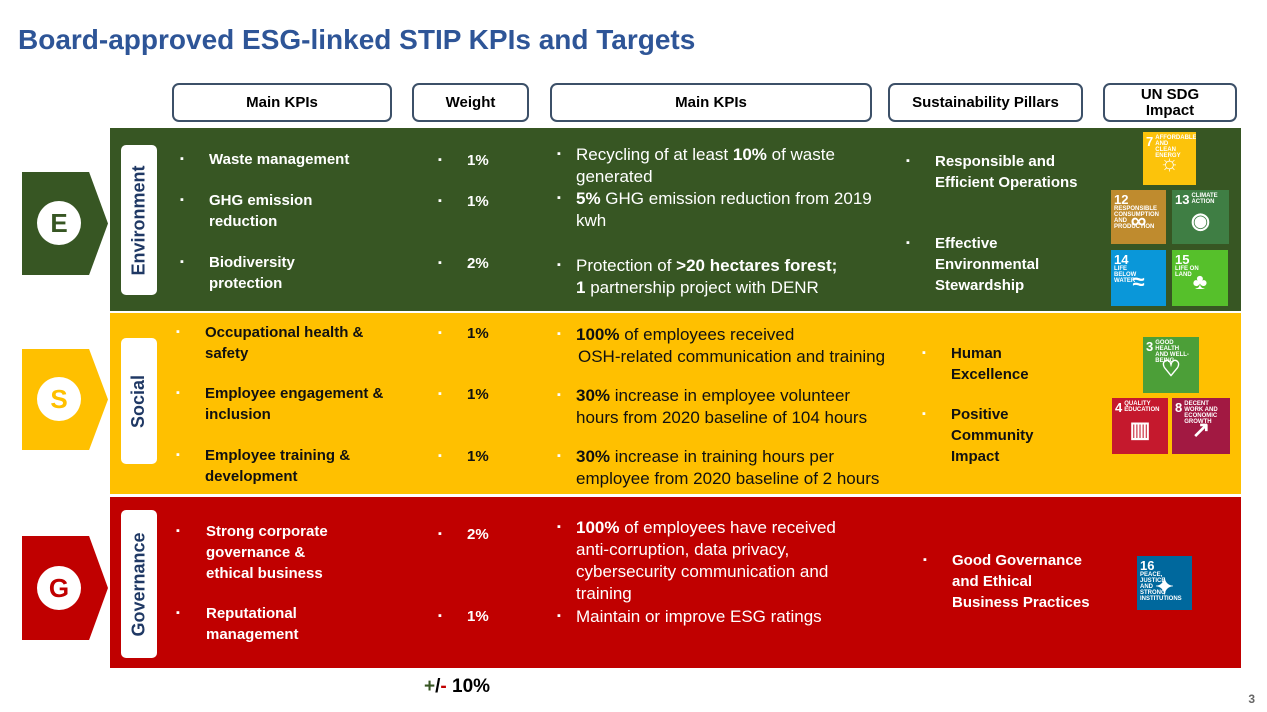  Describe the element at coordinates (749, 154) in the screenshot. I see `target-bold: 10%` at that location.